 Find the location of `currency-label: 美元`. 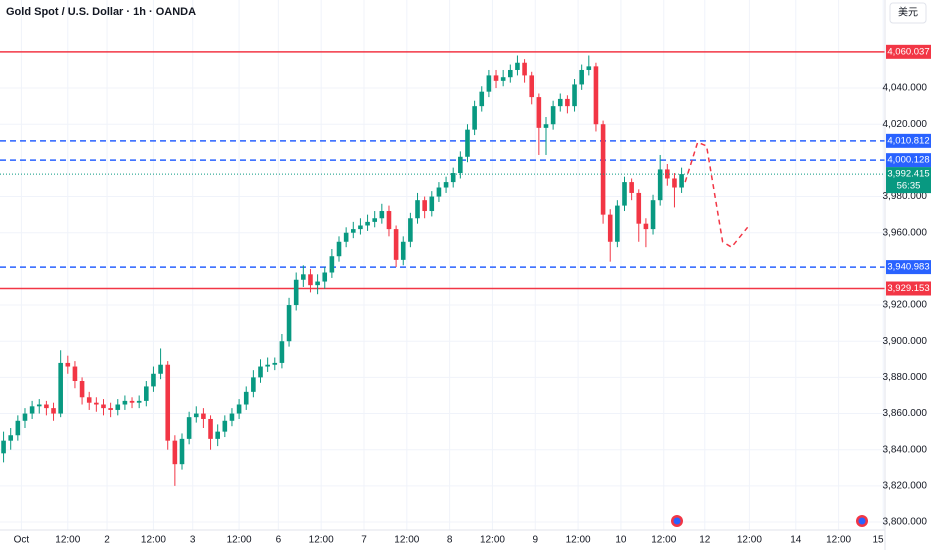

currency-label: 美元 is located at coordinates (908, 12).